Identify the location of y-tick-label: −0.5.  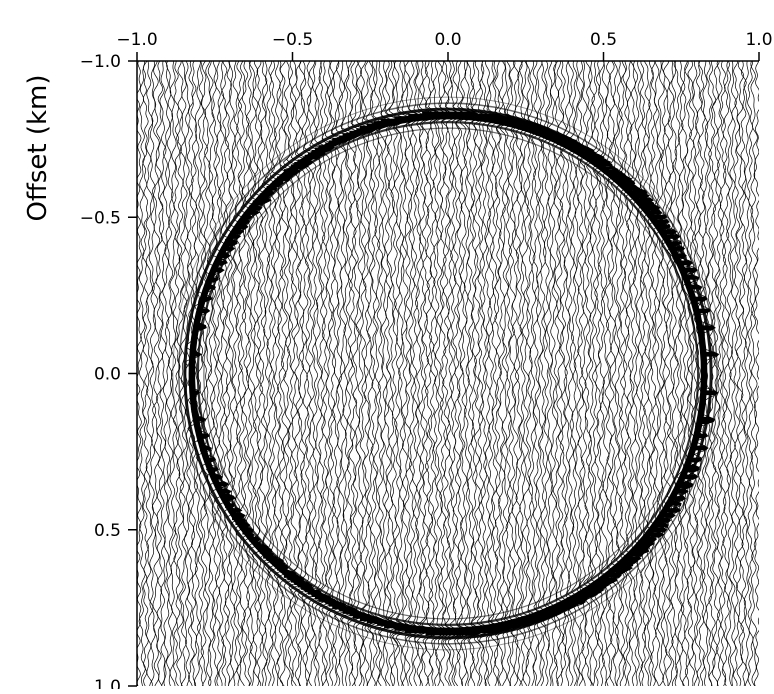
(100, 218).